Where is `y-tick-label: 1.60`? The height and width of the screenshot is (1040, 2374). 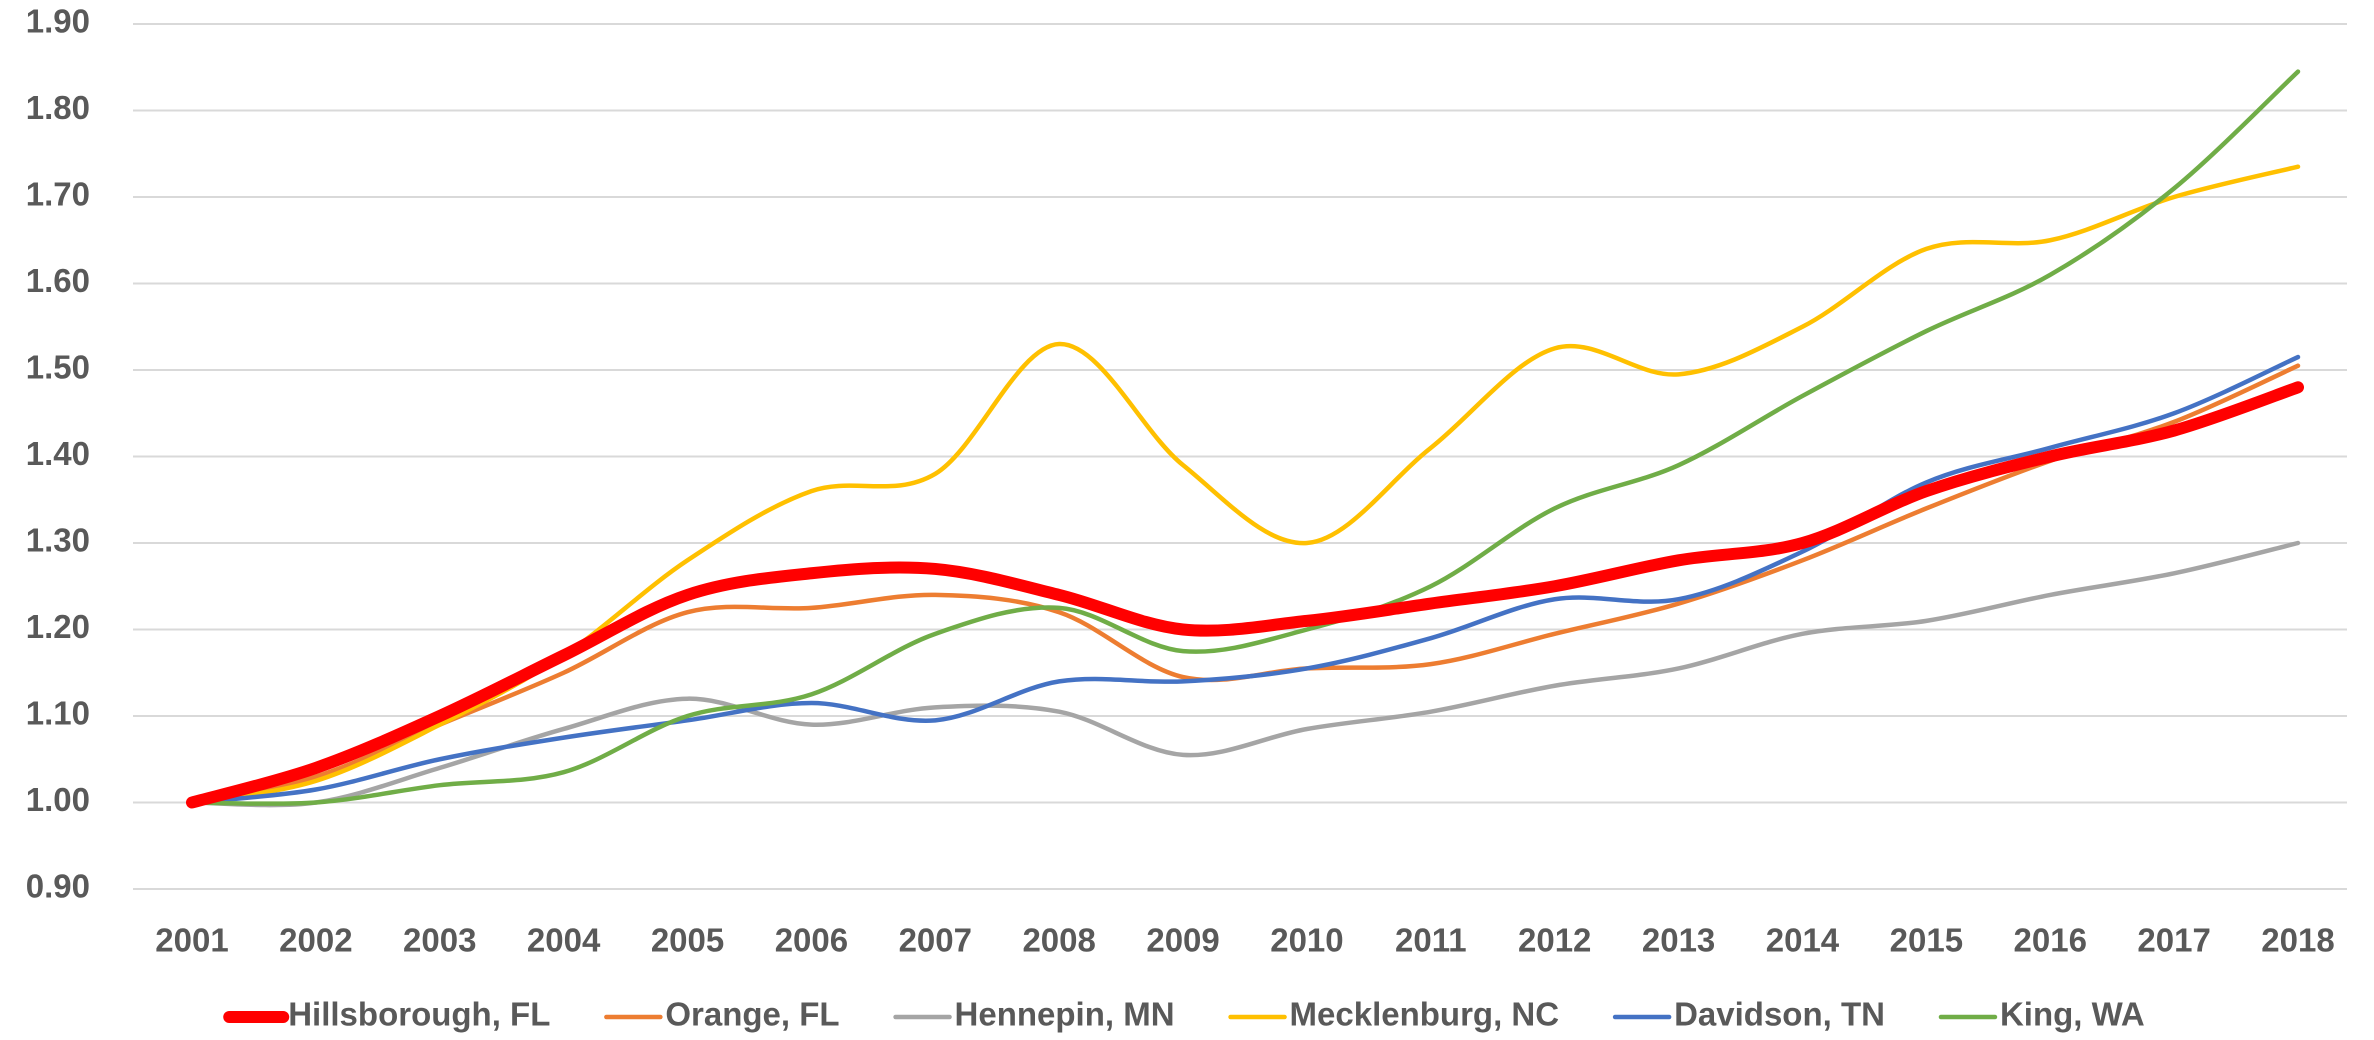
y-tick-label: 1.60 is located at coordinates (58, 280).